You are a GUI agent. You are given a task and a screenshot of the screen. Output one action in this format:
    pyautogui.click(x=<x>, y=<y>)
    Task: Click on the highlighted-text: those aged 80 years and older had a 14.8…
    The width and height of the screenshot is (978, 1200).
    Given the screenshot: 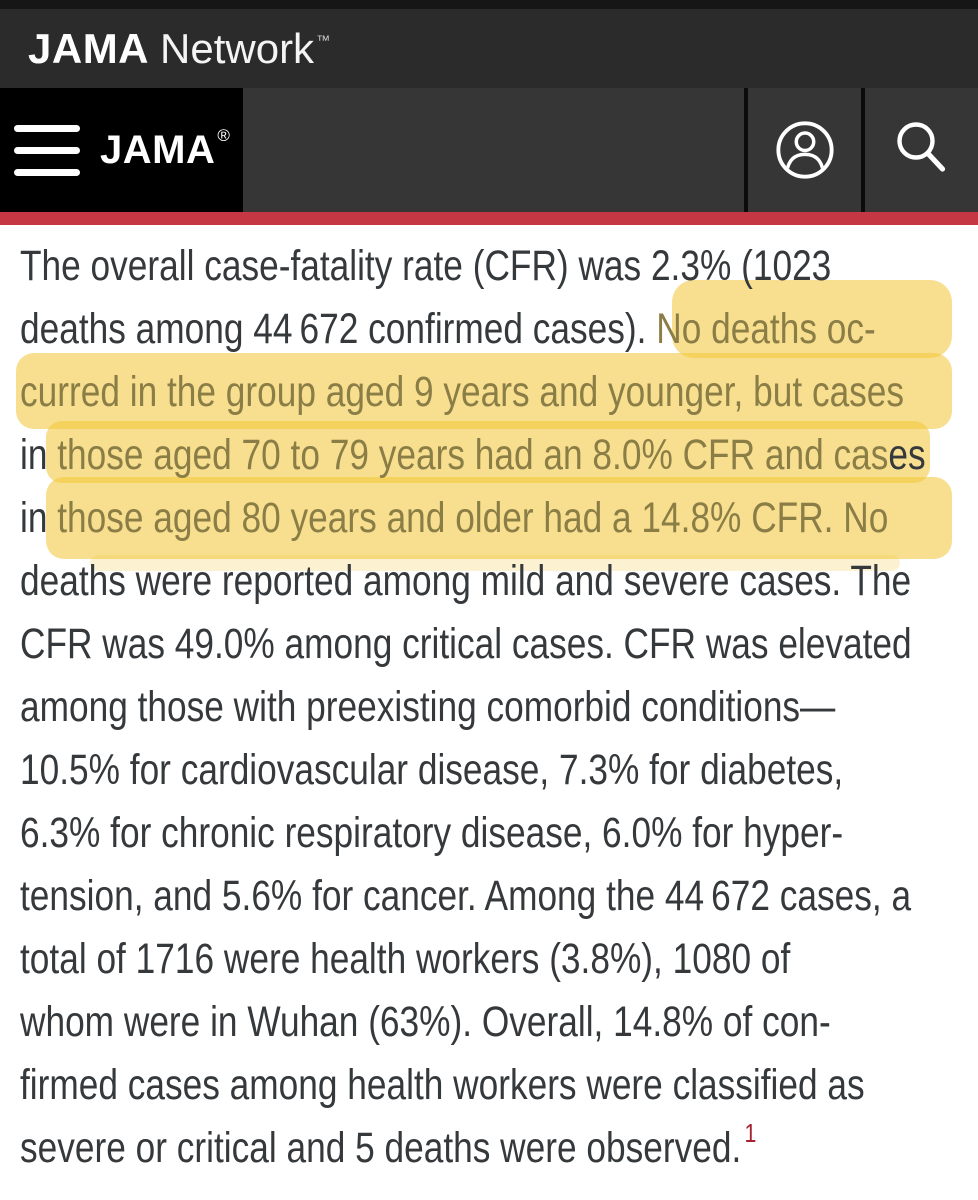 What is the action you would take?
    pyautogui.click(x=473, y=518)
    